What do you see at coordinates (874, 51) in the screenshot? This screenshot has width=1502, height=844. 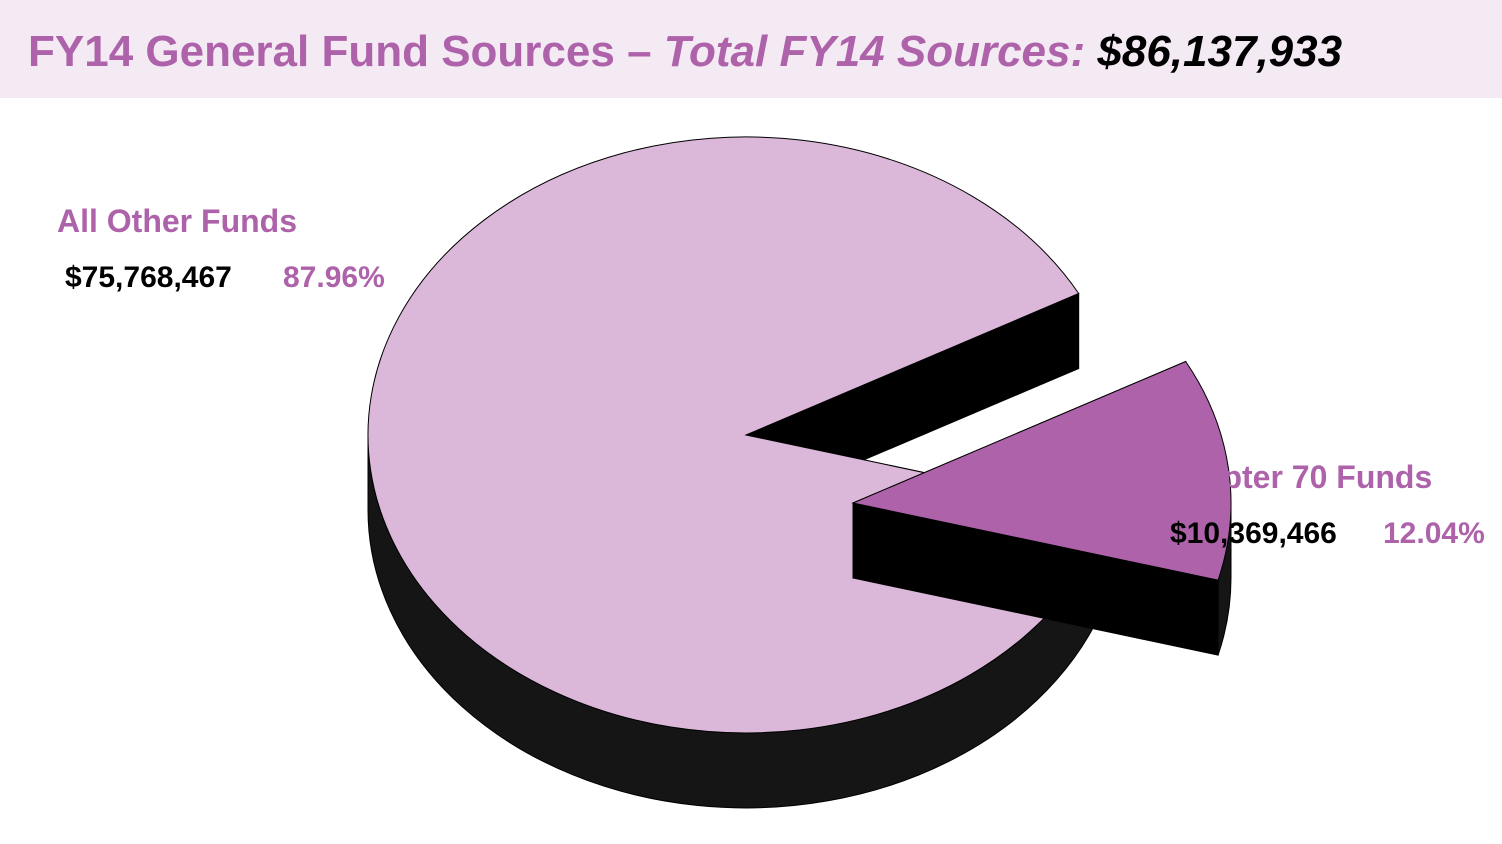 I see `title-subtitle: Total FY14 Sources:` at bounding box center [874, 51].